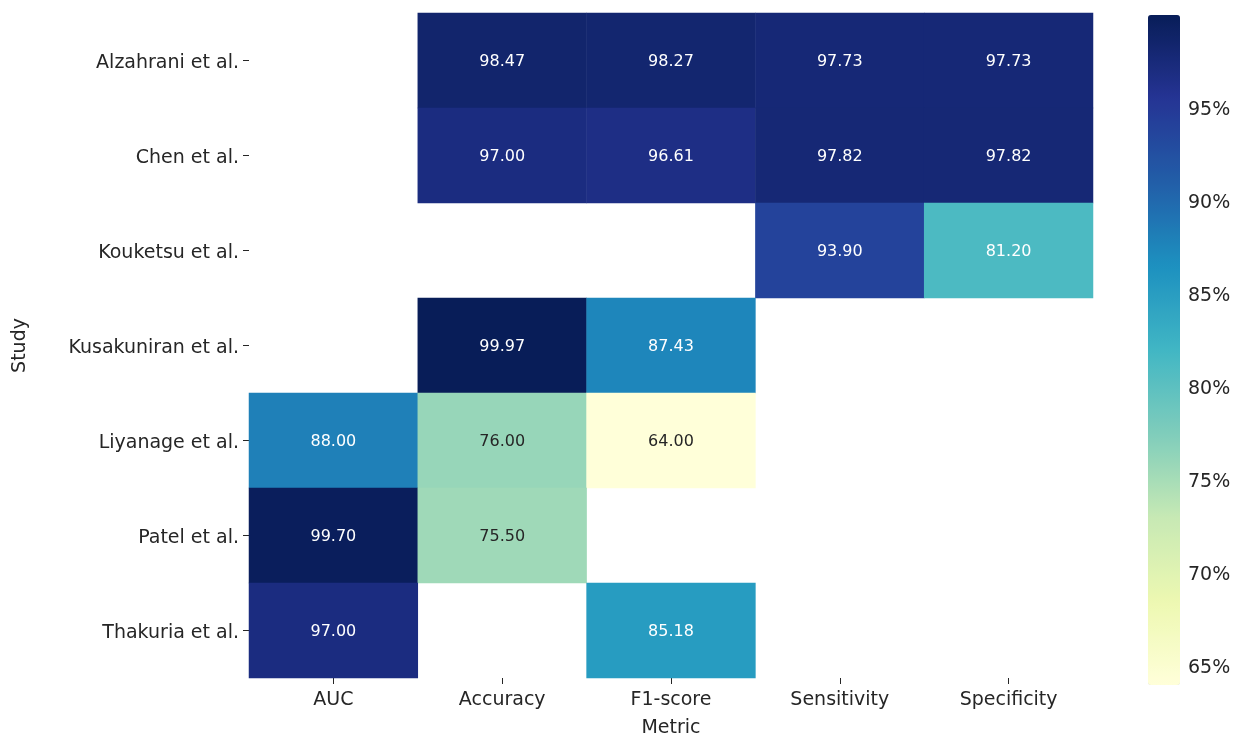 This screenshot has height=740, width=1237. Describe the element at coordinates (671, 440) in the screenshot. I see `data-label: 64.00` at that location.